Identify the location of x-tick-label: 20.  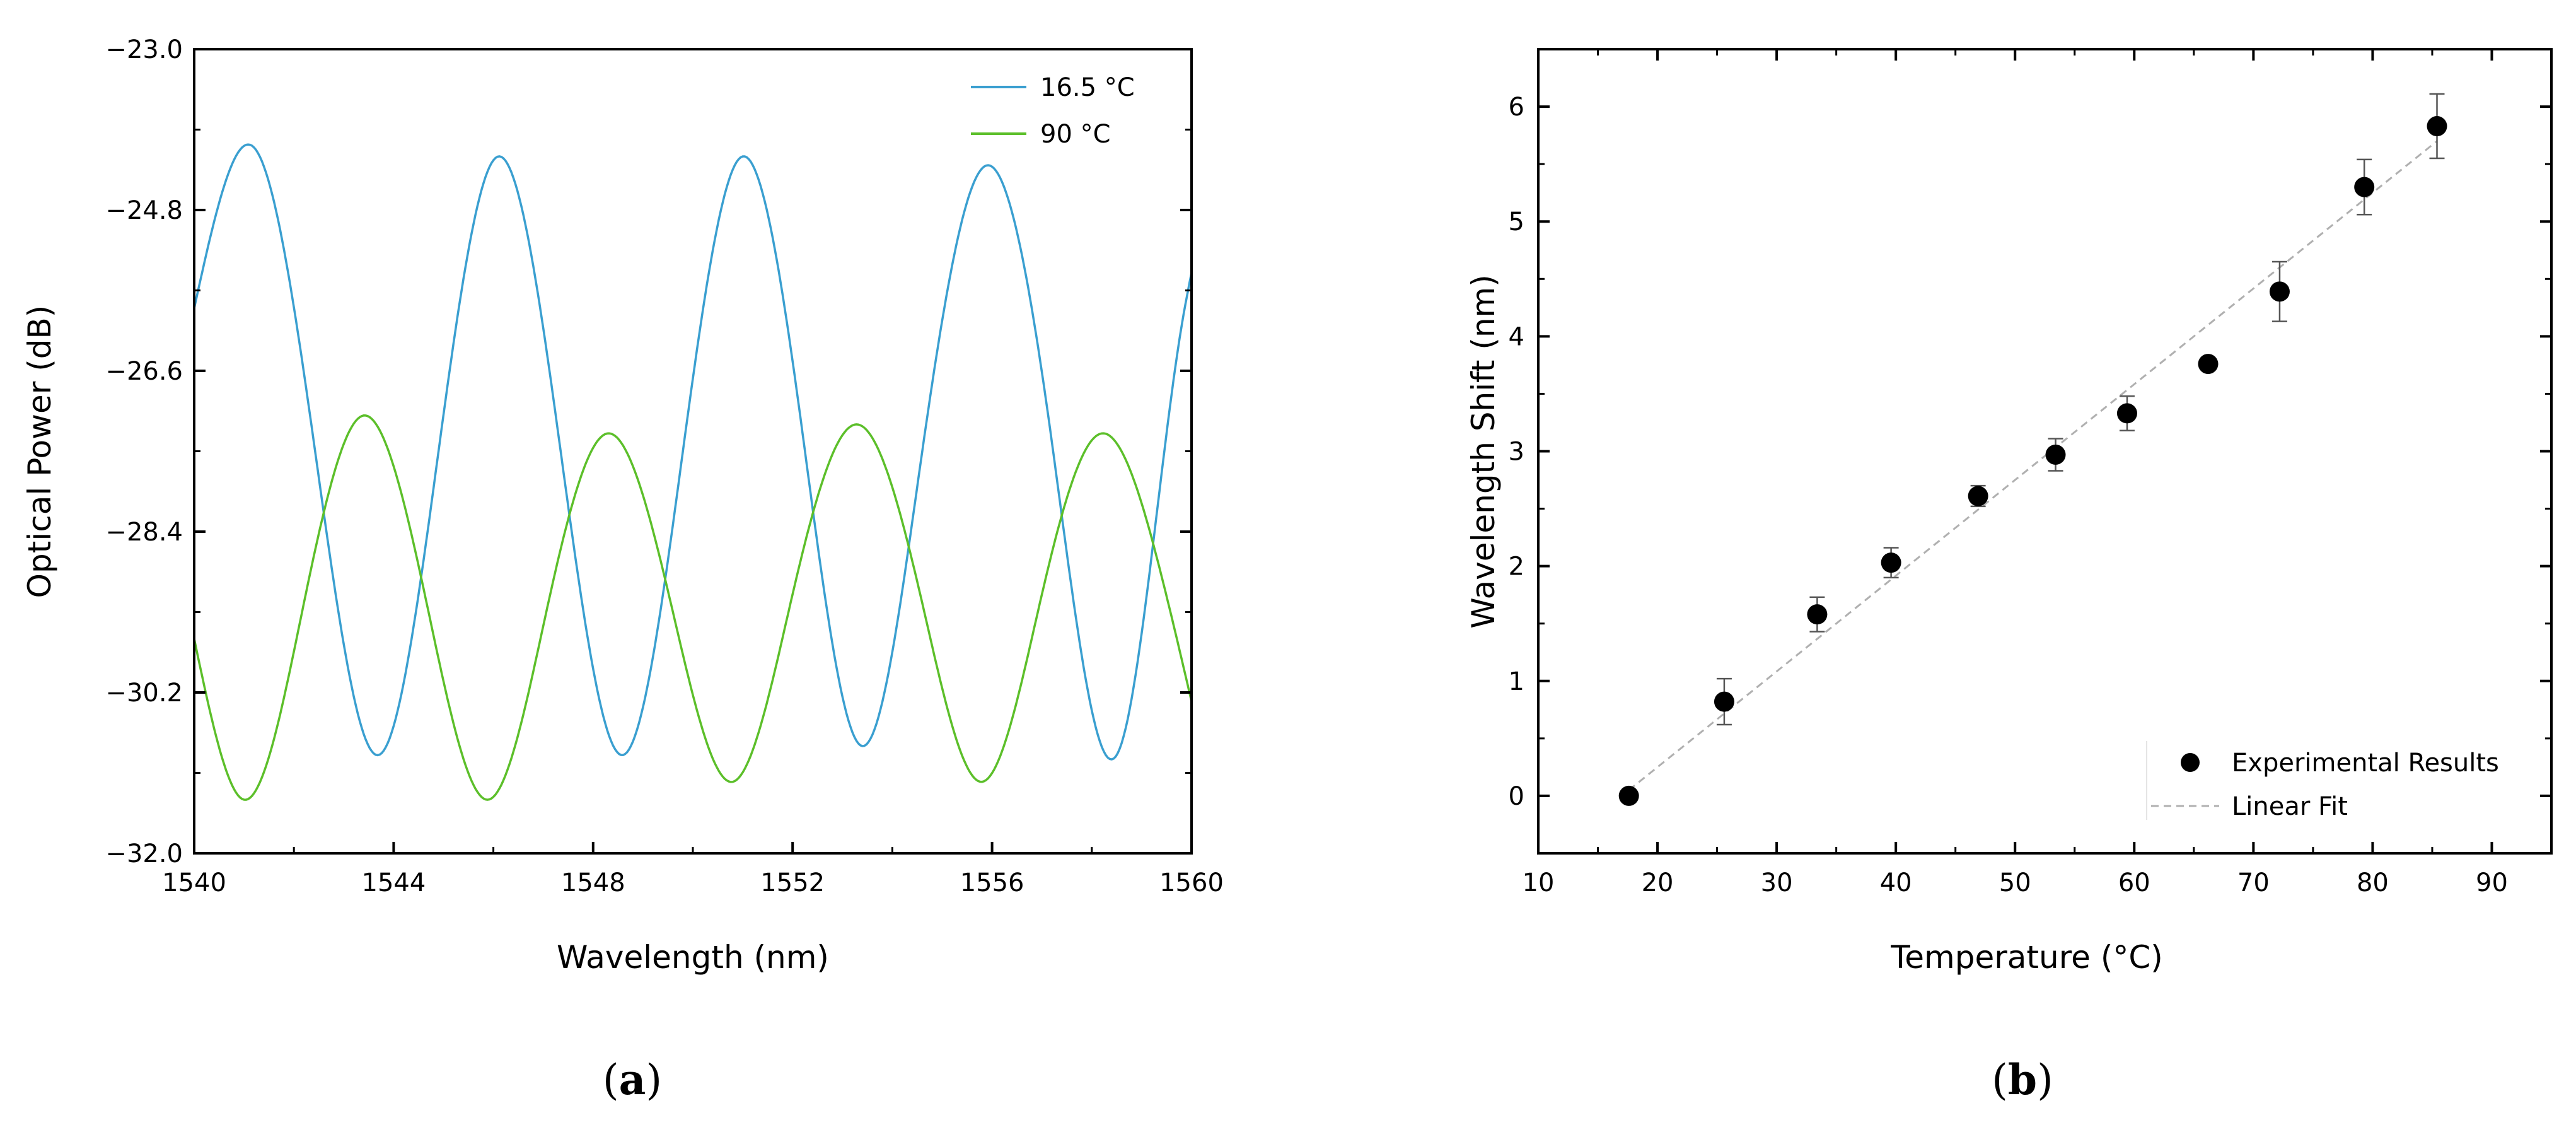
(1658, 882).